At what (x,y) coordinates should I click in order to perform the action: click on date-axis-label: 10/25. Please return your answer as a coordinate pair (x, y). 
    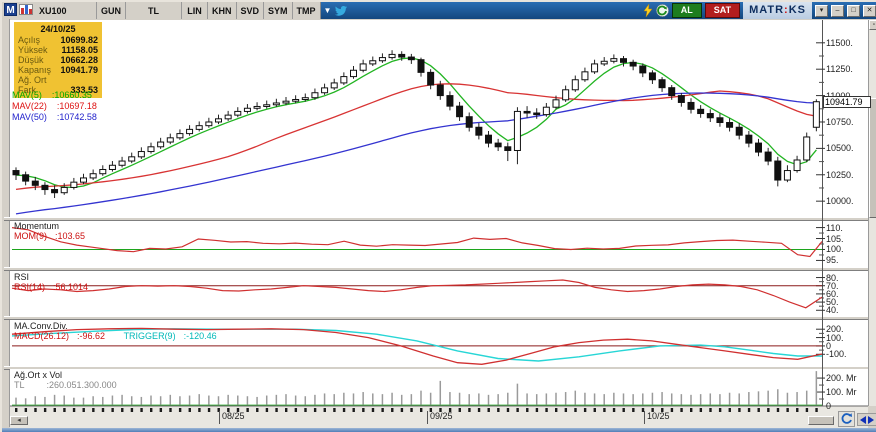
    Looking at the image, I should click on (657, 417).